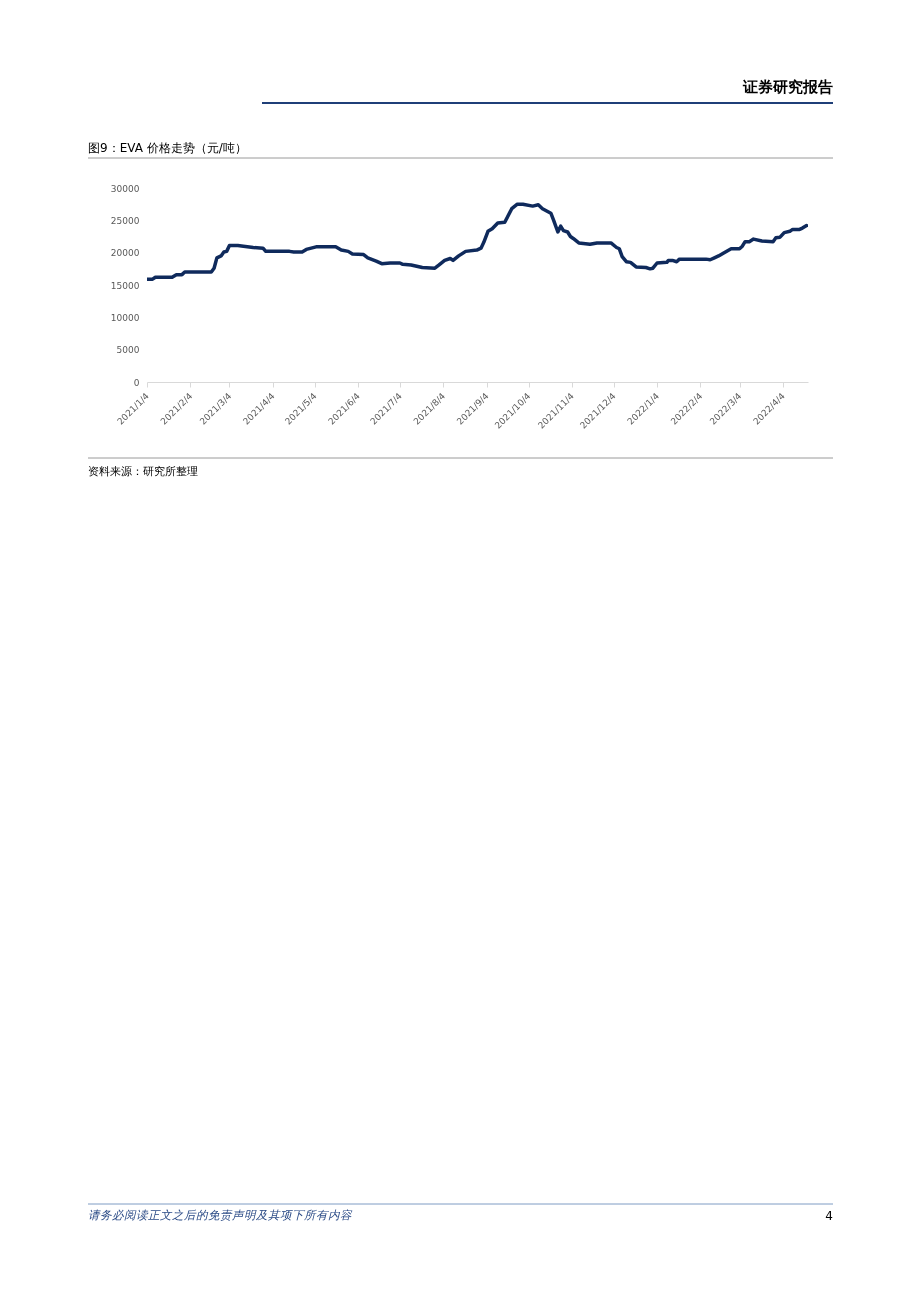 Image resolution: width=920 pixels, height=1302 pixels. I want to click on text: 请务必阅读正文之后的免责声明及其项下所有内容, so click(220, 1215).